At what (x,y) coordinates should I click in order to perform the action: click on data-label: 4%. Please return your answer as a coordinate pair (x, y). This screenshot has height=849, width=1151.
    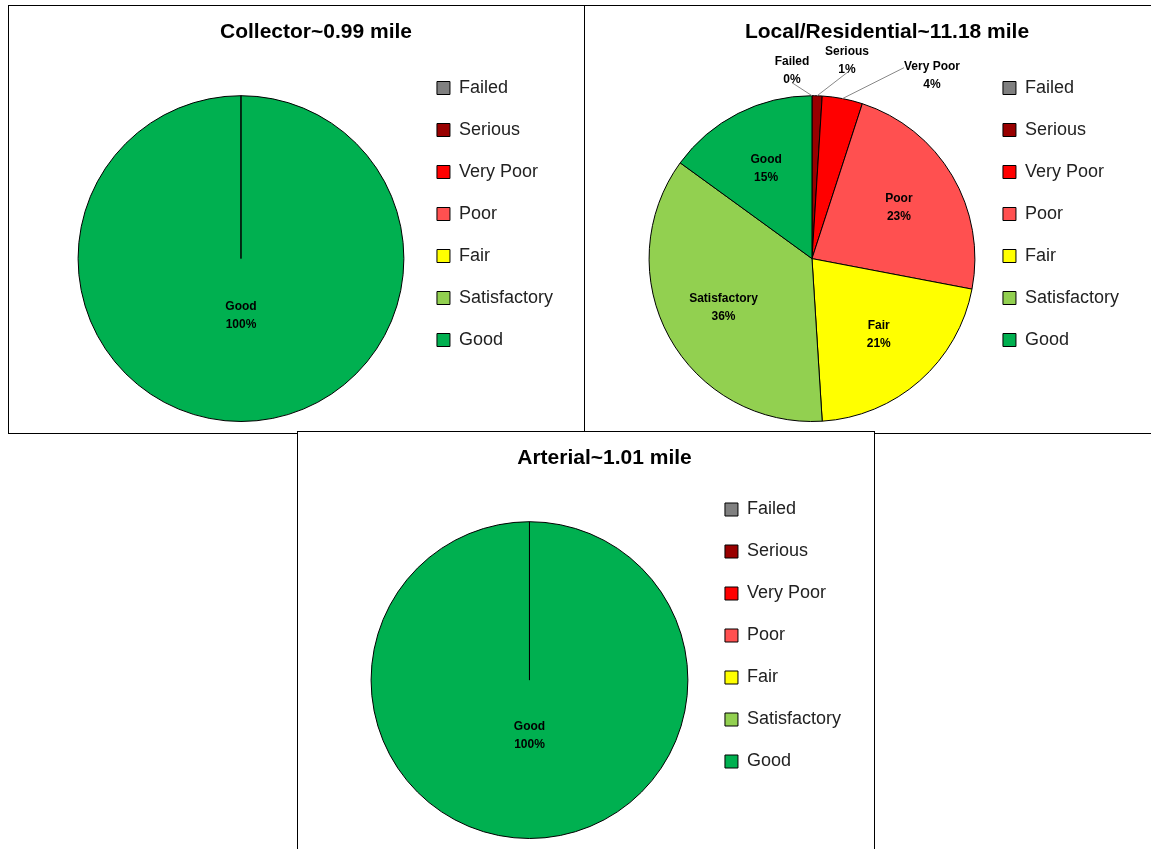
    Looking at the image, I should click on (932, 84).